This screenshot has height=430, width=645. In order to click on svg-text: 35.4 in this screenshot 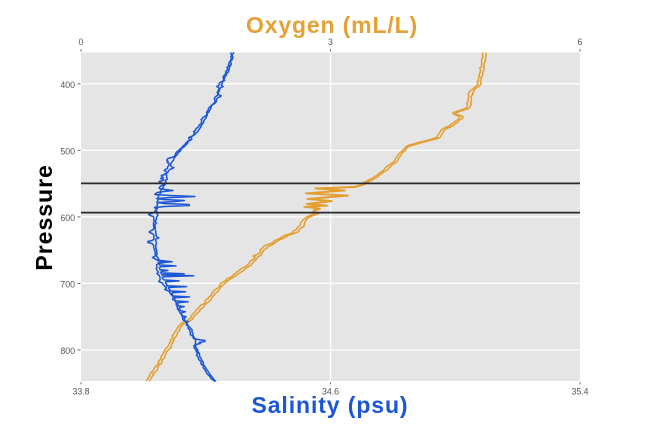, I will do `click(579, 391)`.